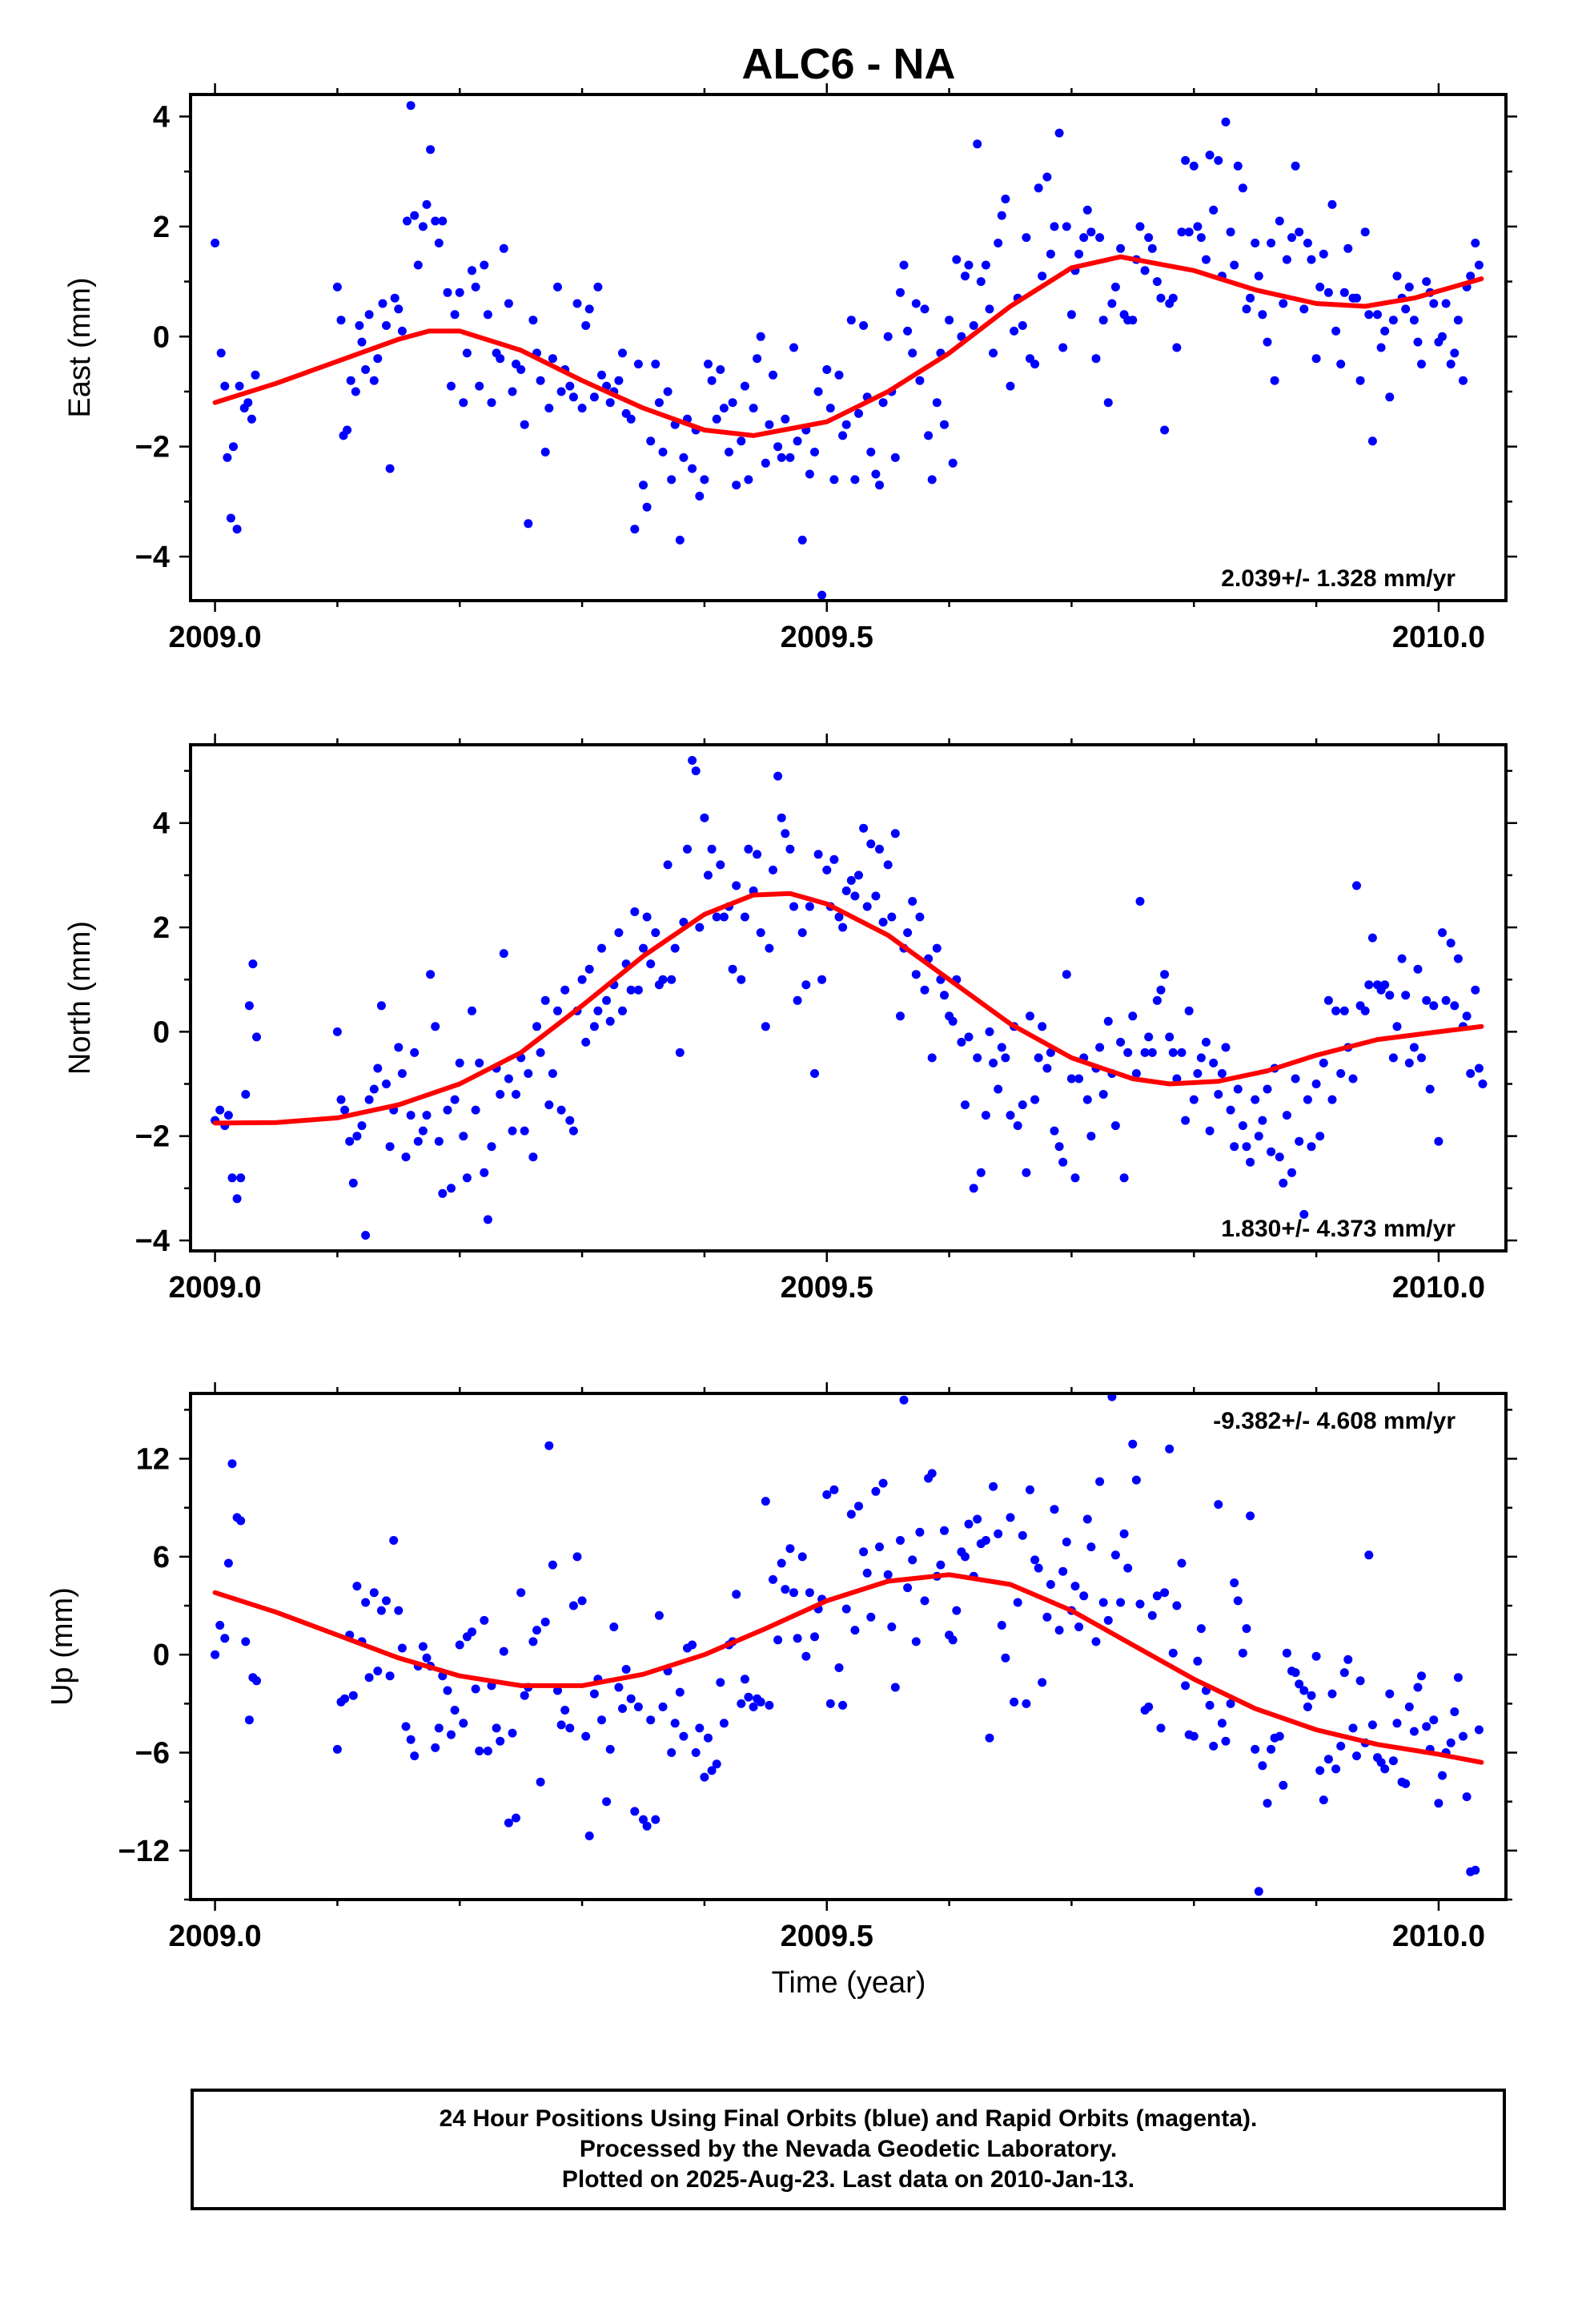 The height and width of the screenshot is (2324, 1582). Describe the element at coordinates (215, 1936) in the screenshot. I see `x-tick-label: 2009.0` at that location.